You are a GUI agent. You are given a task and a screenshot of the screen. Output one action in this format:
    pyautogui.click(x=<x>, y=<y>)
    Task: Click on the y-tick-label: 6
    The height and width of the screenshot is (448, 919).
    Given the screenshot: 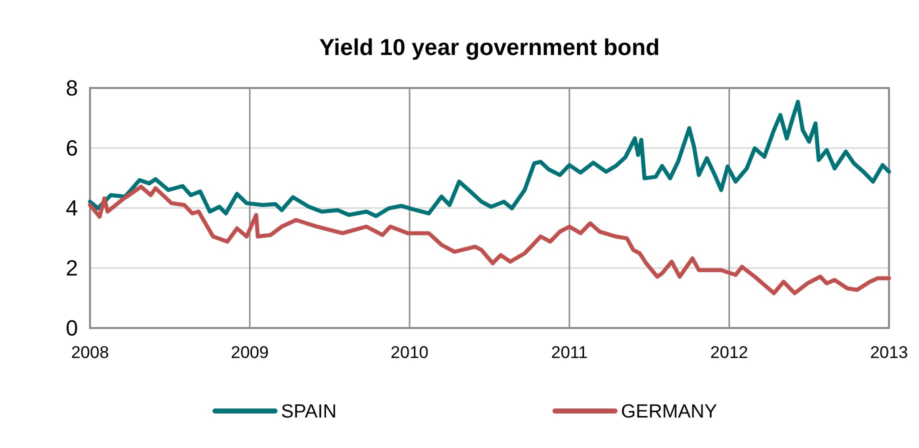 What is the action you would take?
    pyautogui.click(x=72, y=148)
    